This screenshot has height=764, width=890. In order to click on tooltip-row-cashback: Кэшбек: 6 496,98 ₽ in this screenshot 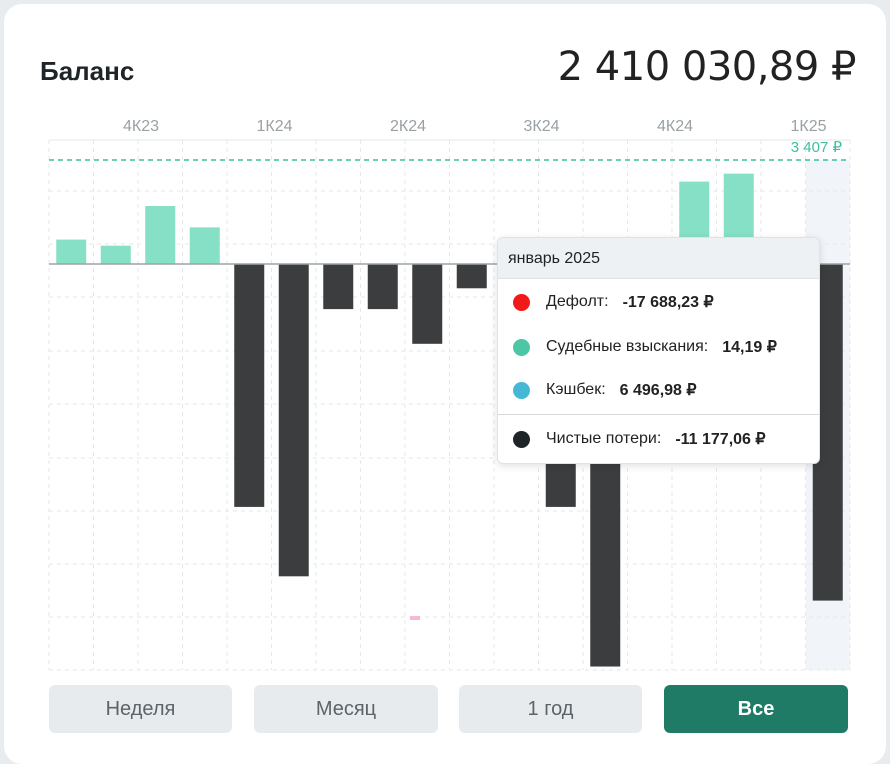, I will do `click(605, 390)`.